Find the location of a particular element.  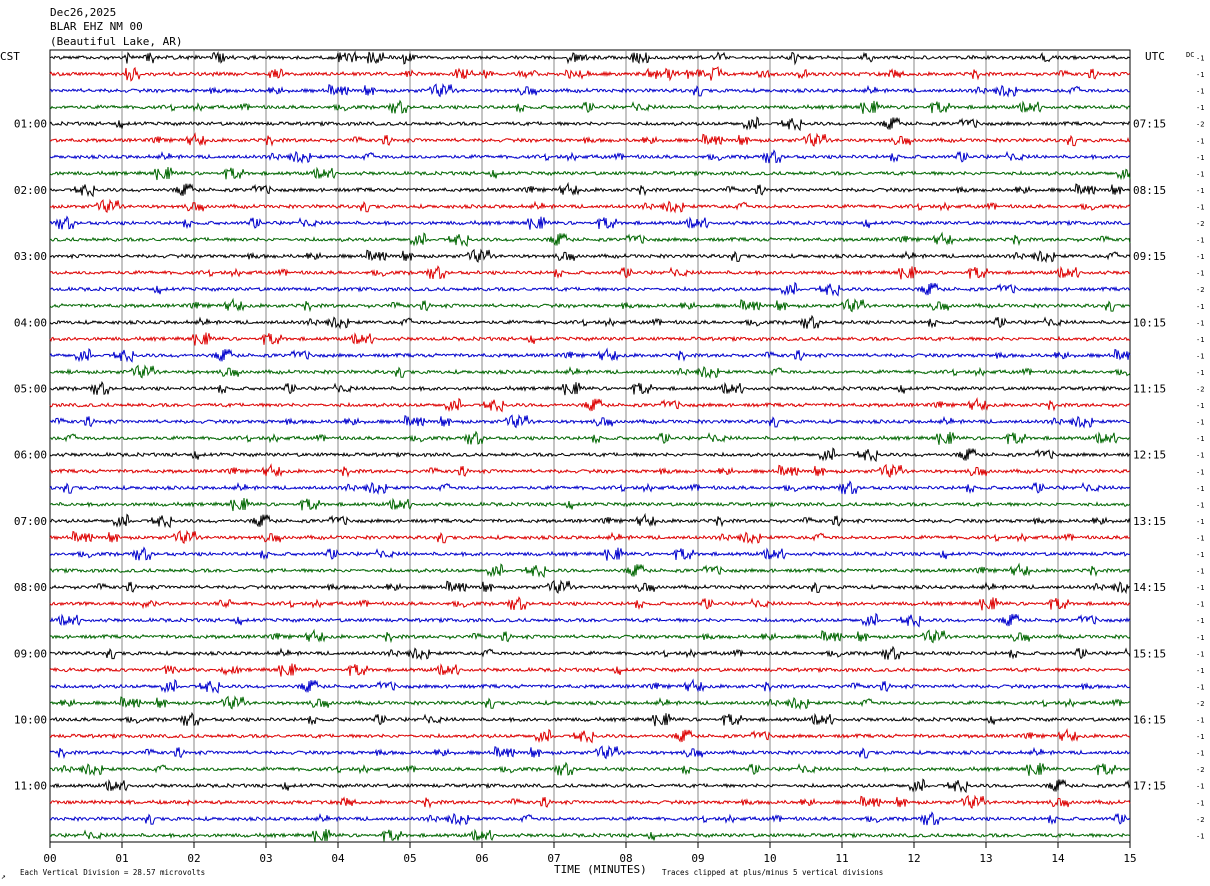

left-hour-label: 09:00 is located at coordinates (30, 653).